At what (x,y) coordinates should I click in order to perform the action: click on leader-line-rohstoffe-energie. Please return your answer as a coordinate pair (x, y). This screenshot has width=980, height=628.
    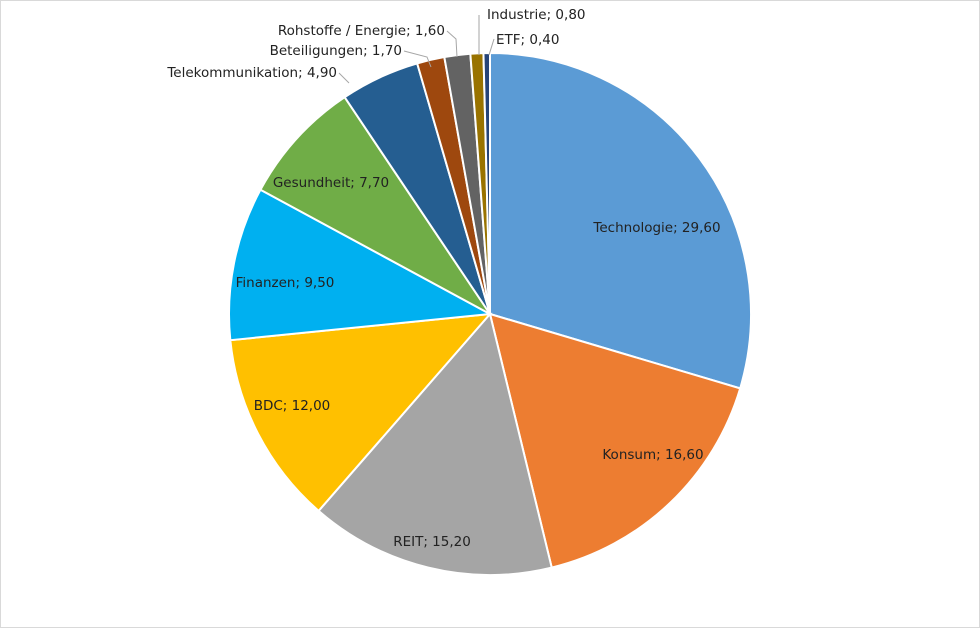
    Looking at the image, I should click on (452, 44).